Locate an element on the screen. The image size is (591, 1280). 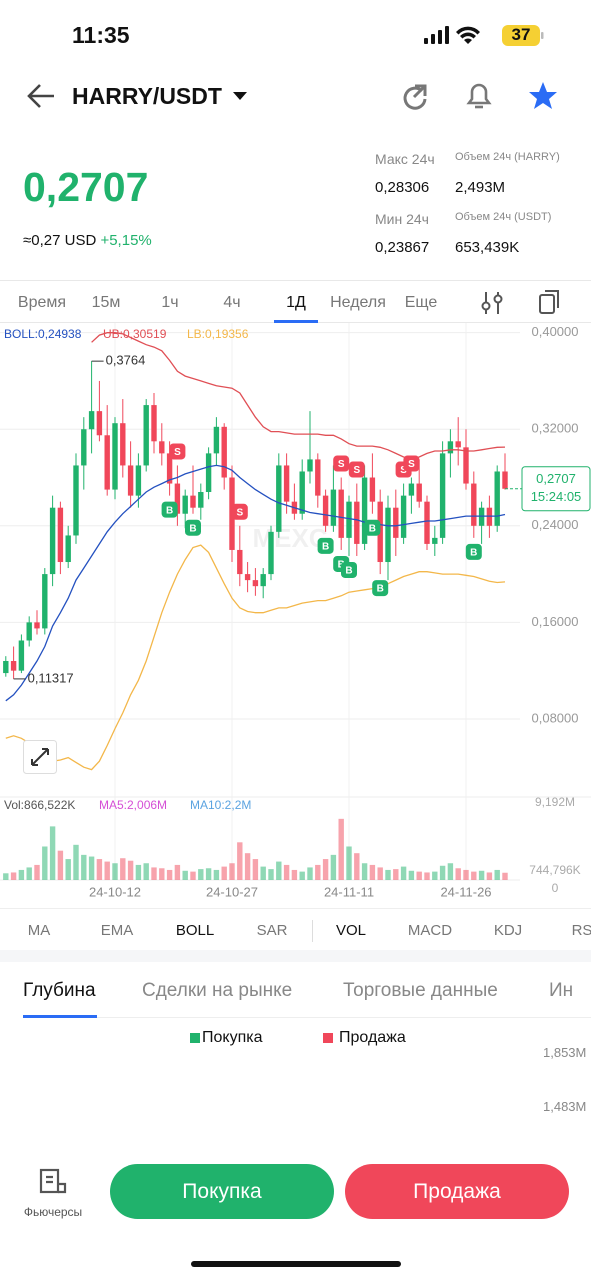
sell-button: Продажа is located at coordinates (457, 1191).